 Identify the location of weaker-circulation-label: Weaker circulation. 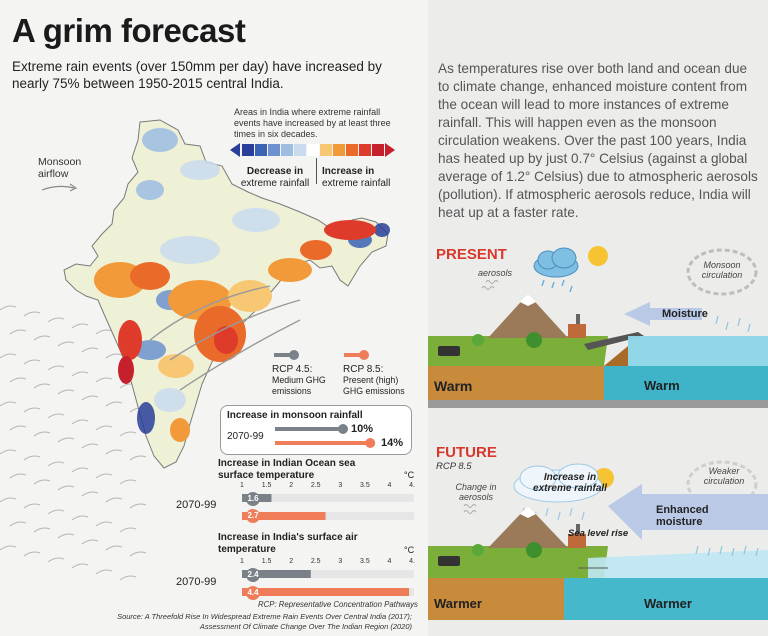
(724, 476).